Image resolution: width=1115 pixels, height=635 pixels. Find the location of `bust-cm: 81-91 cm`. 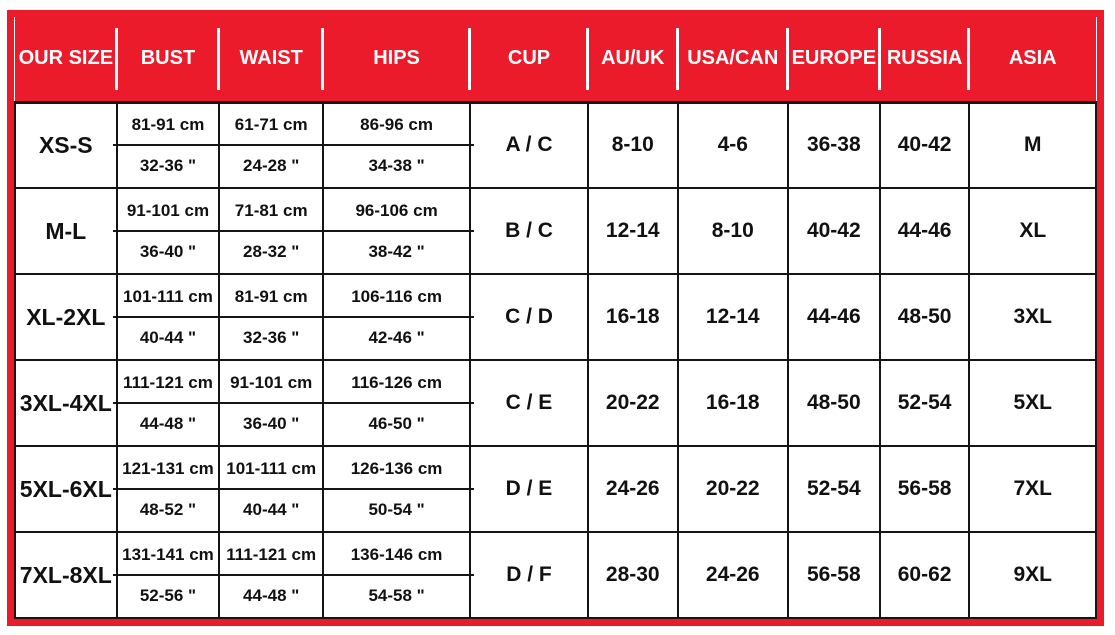

bust-cm: 81-91 cm is located at coordinates (168, 124).